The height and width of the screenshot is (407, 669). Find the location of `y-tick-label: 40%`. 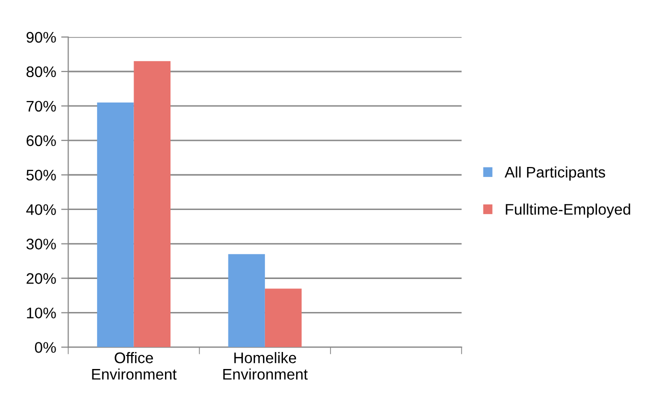

y-tick-label: 40% is located at coordinates (41, 210).